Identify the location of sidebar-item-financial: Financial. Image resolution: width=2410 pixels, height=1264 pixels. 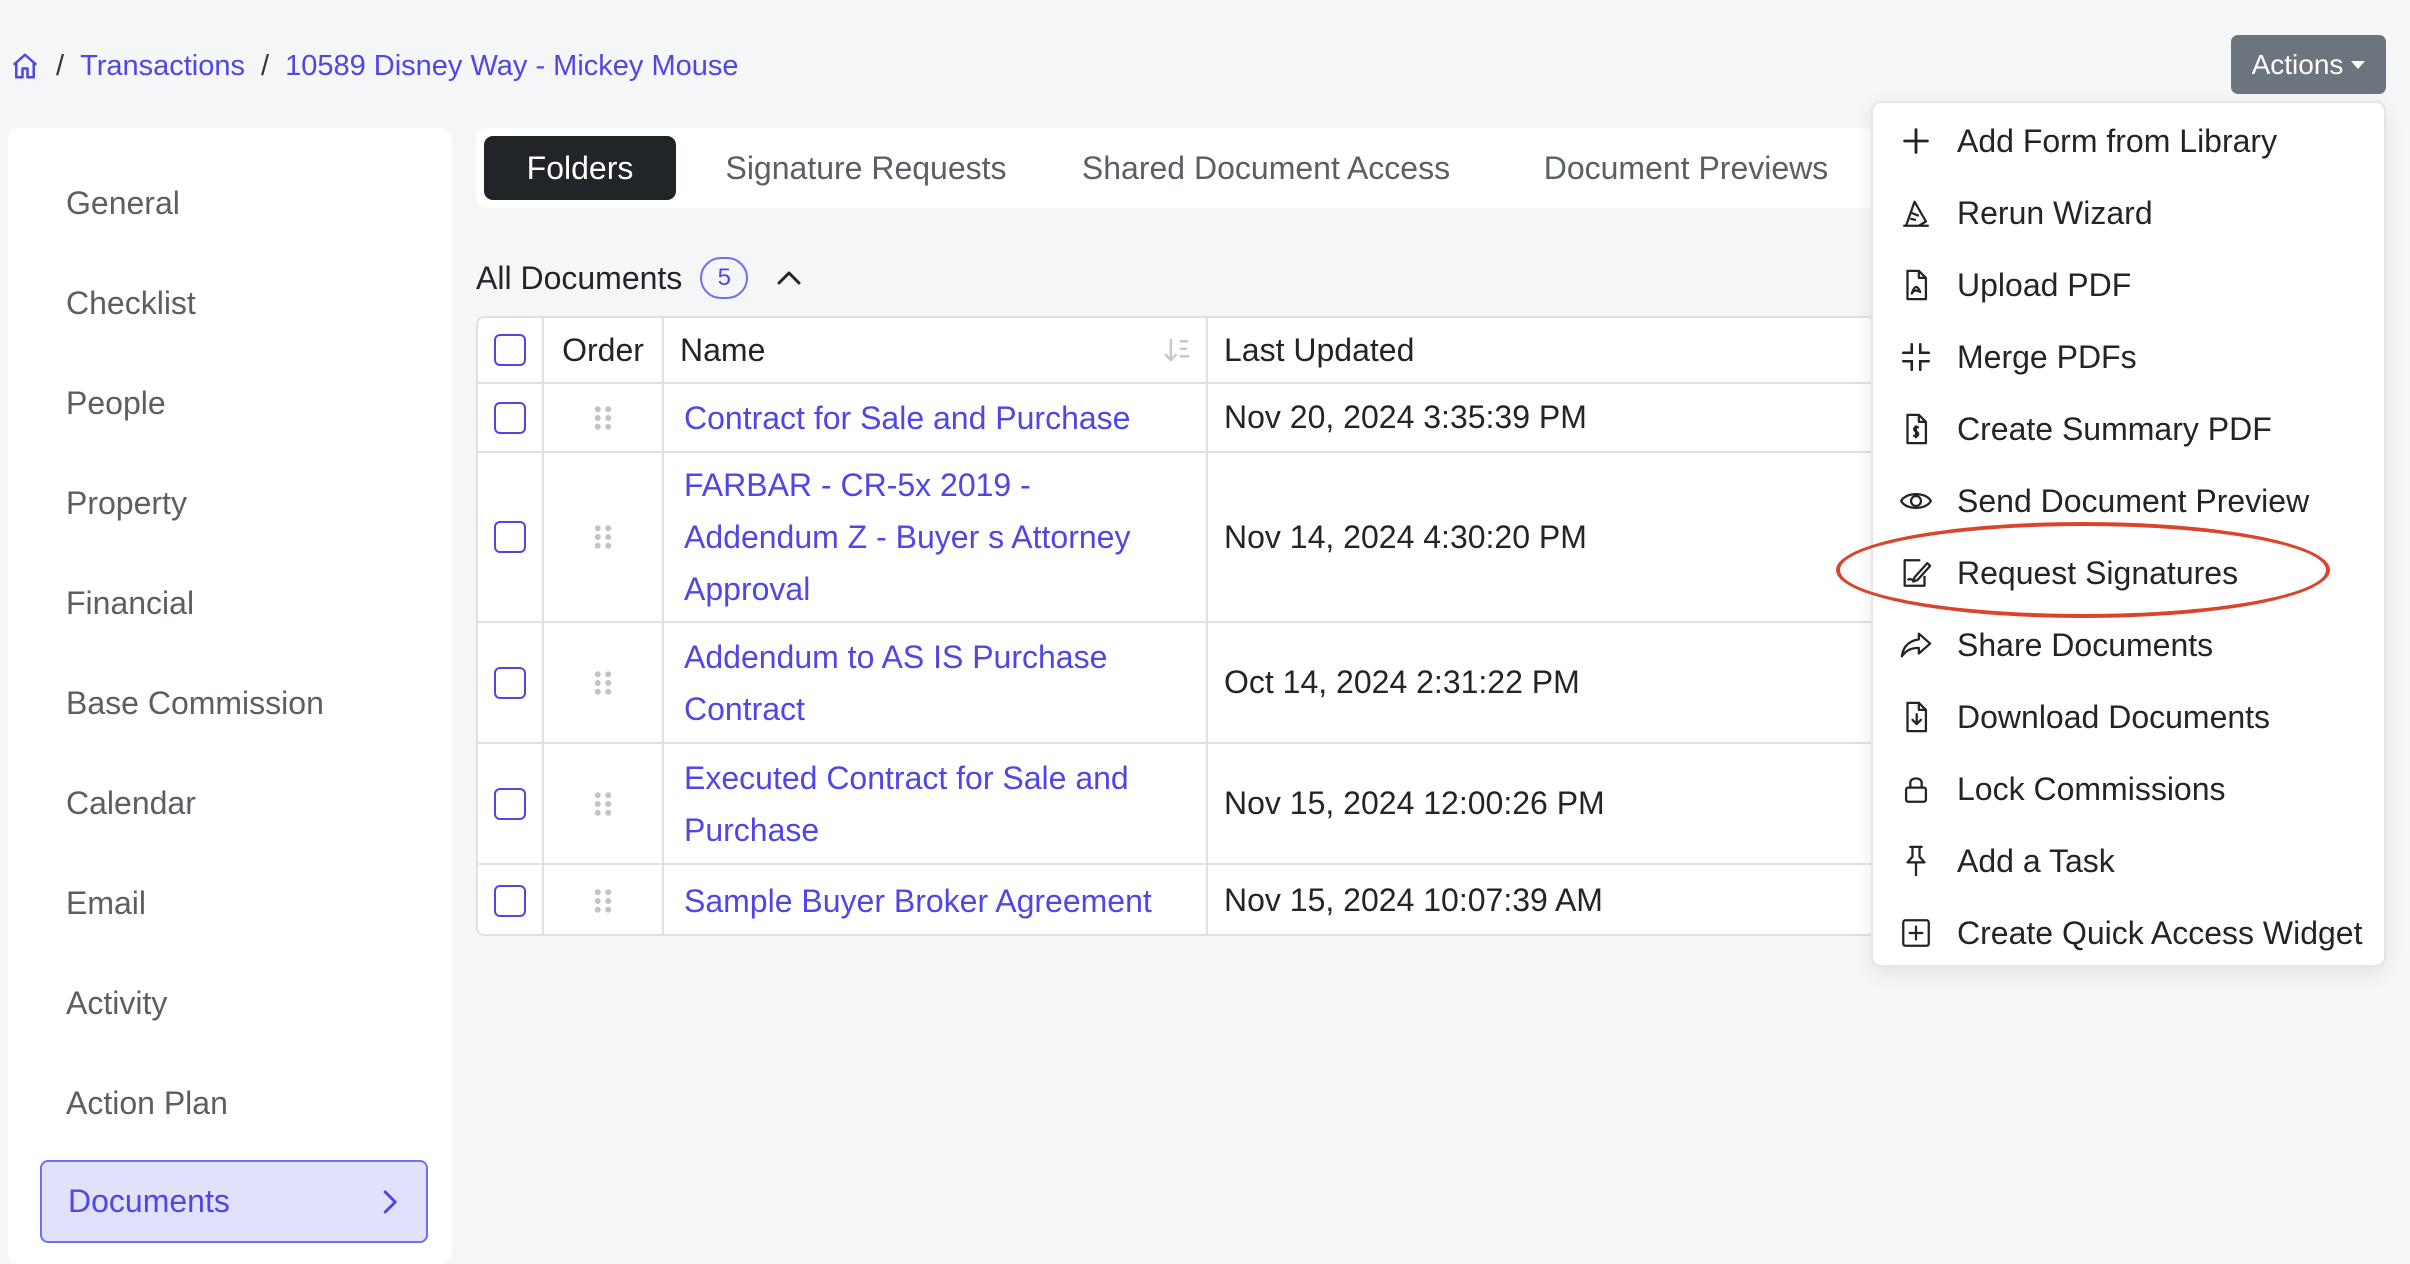
(130, 603).